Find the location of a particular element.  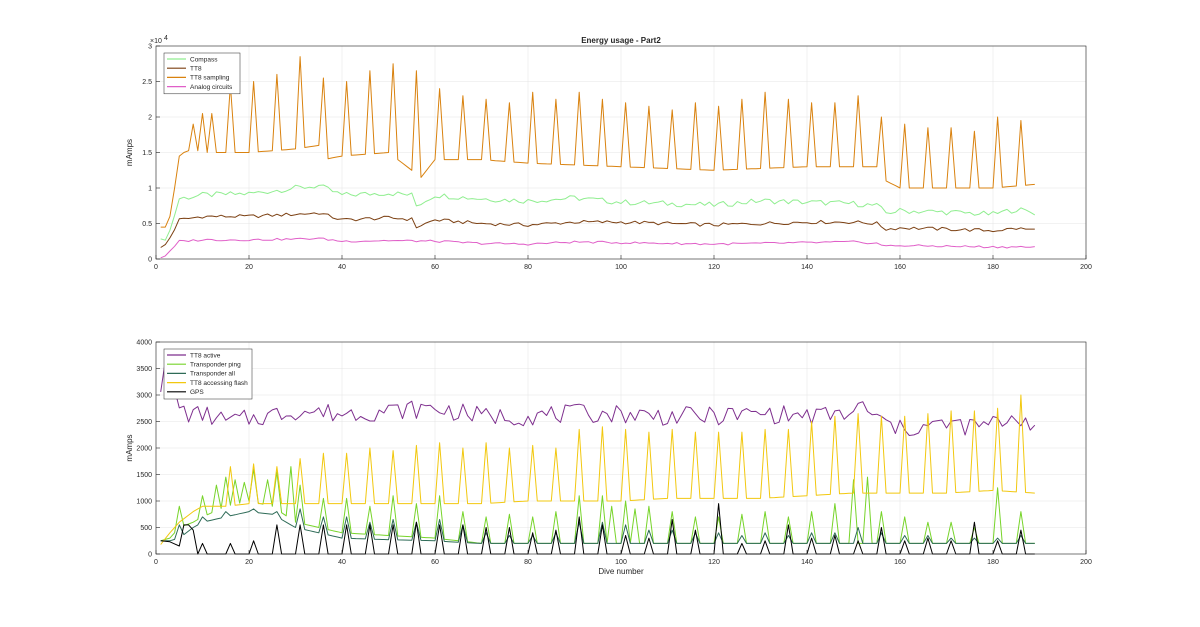

chart-title: Energy usage - Part2 is located at coordinates (621, 40).